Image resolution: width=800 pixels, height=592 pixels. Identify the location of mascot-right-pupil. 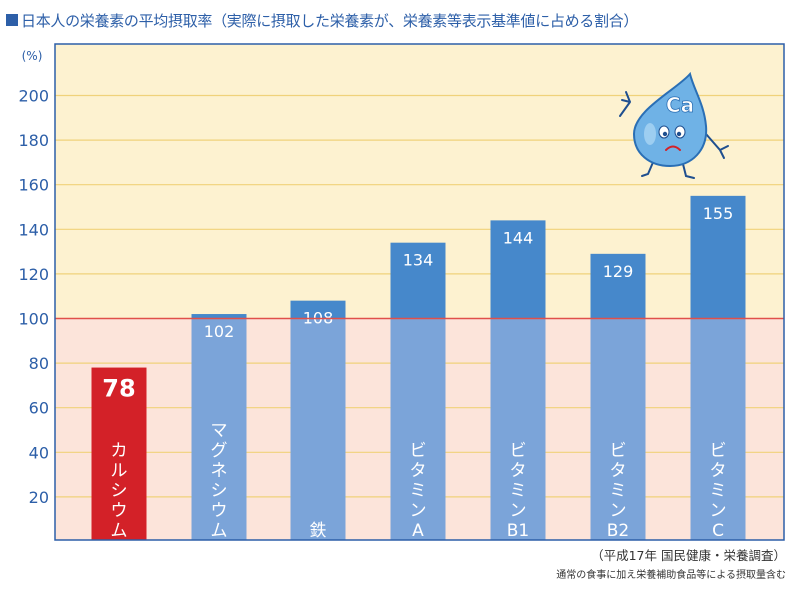
(679, 134).